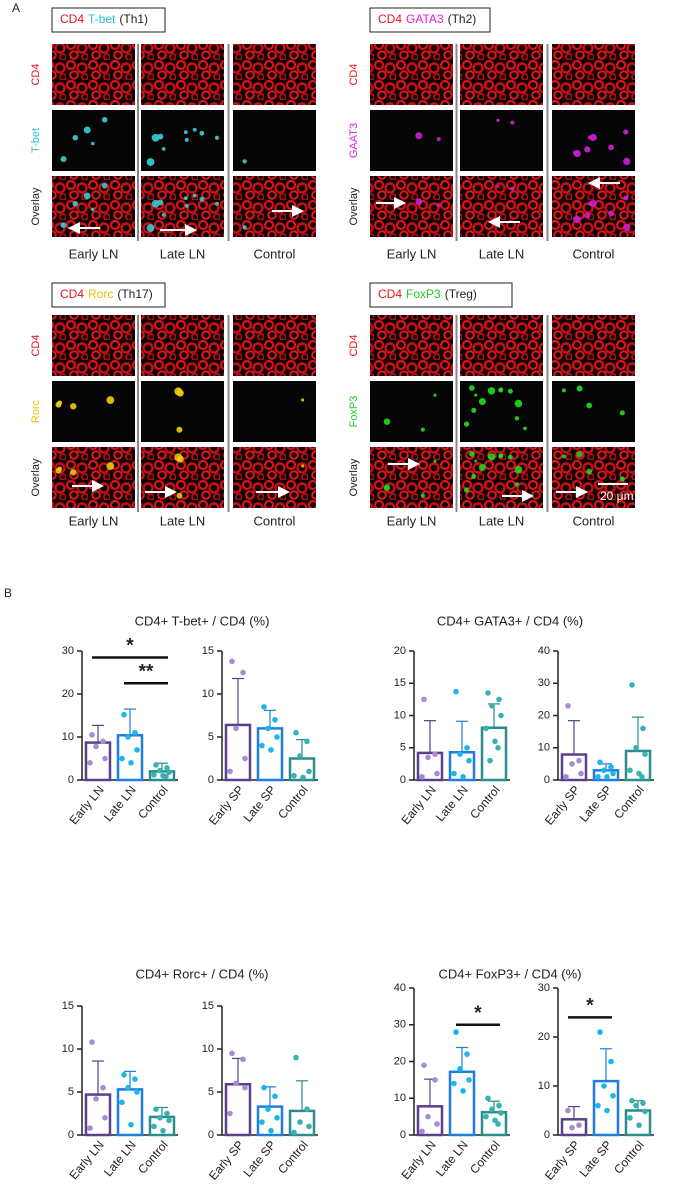  I want to click on y-tick-label: 10, so click(68, 737).